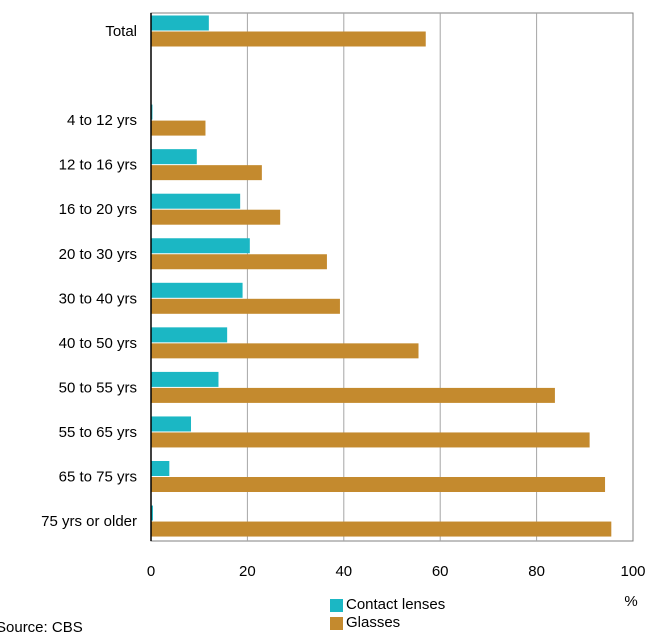  I want to click on category-label: 40 to 50 yrs, so click(98, 343).